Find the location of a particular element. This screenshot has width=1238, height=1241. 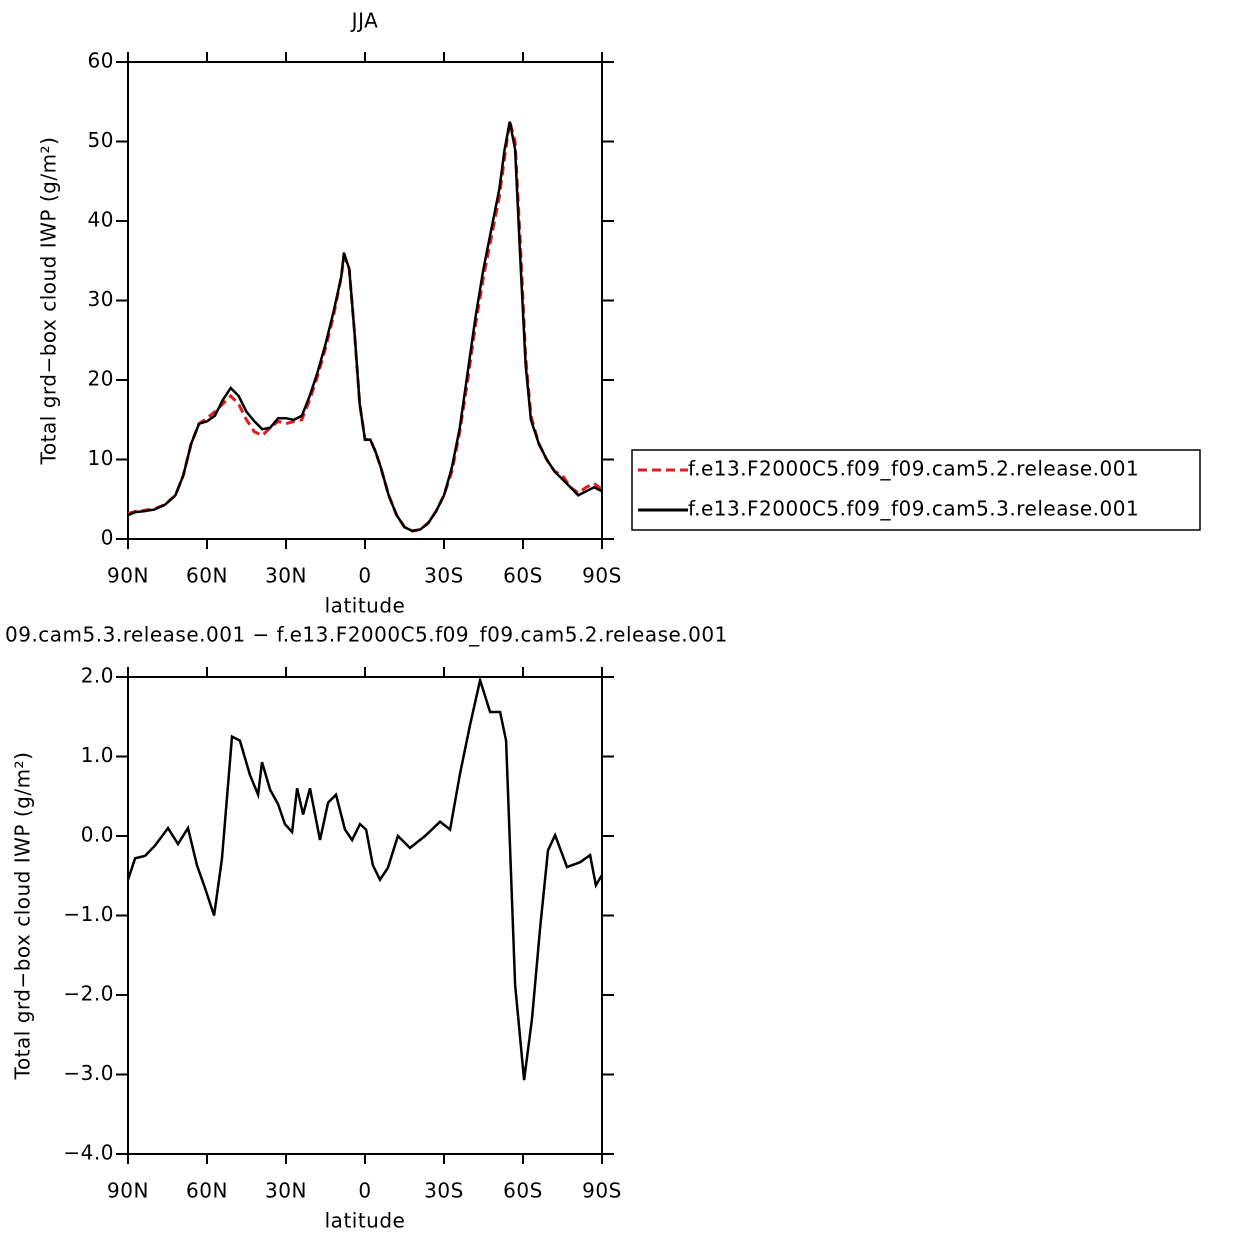

y-tick-label: 20 is located at coordinates (101, 379).